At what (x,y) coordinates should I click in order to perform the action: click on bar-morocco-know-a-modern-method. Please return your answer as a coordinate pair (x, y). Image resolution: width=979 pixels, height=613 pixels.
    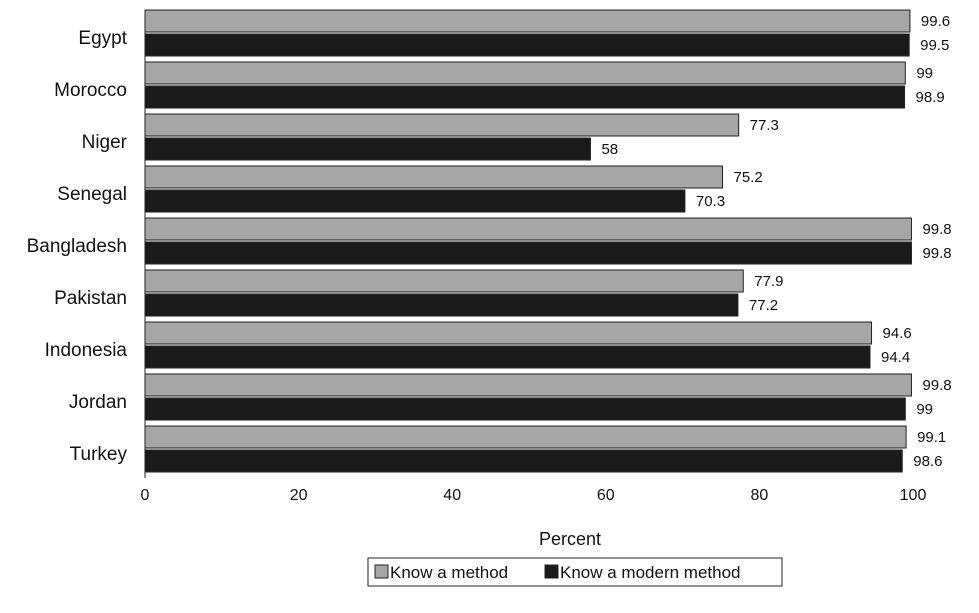
    Looking at the image, I should click on (525, 97).